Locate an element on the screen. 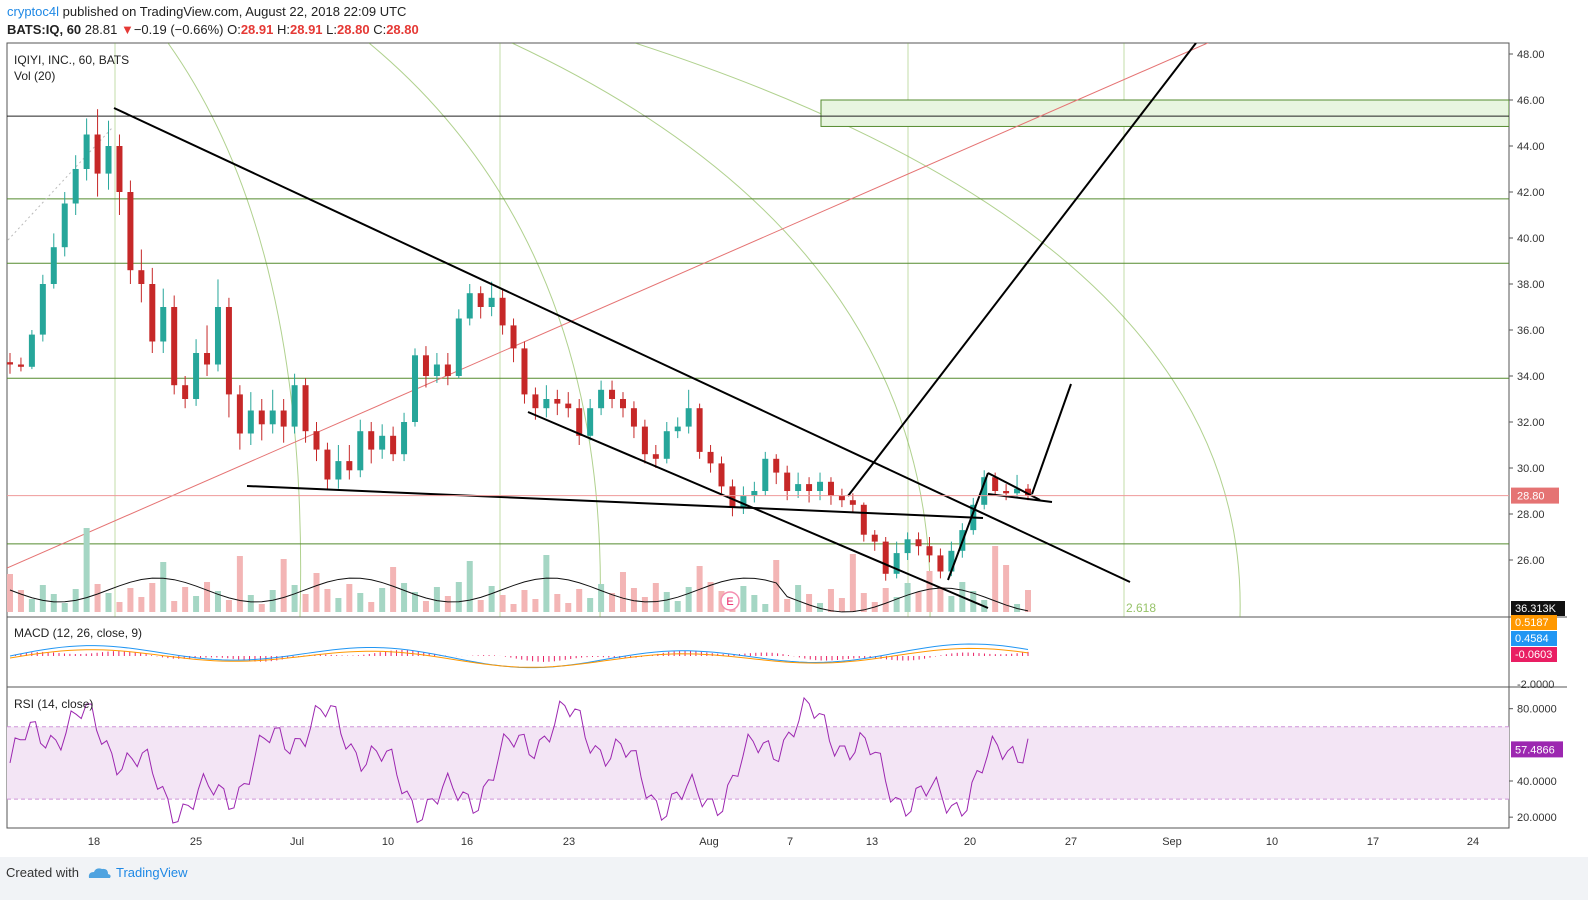 The image size is (1588, 900). y-tick-label: 46.00 is located at coordinates (1531, 101).